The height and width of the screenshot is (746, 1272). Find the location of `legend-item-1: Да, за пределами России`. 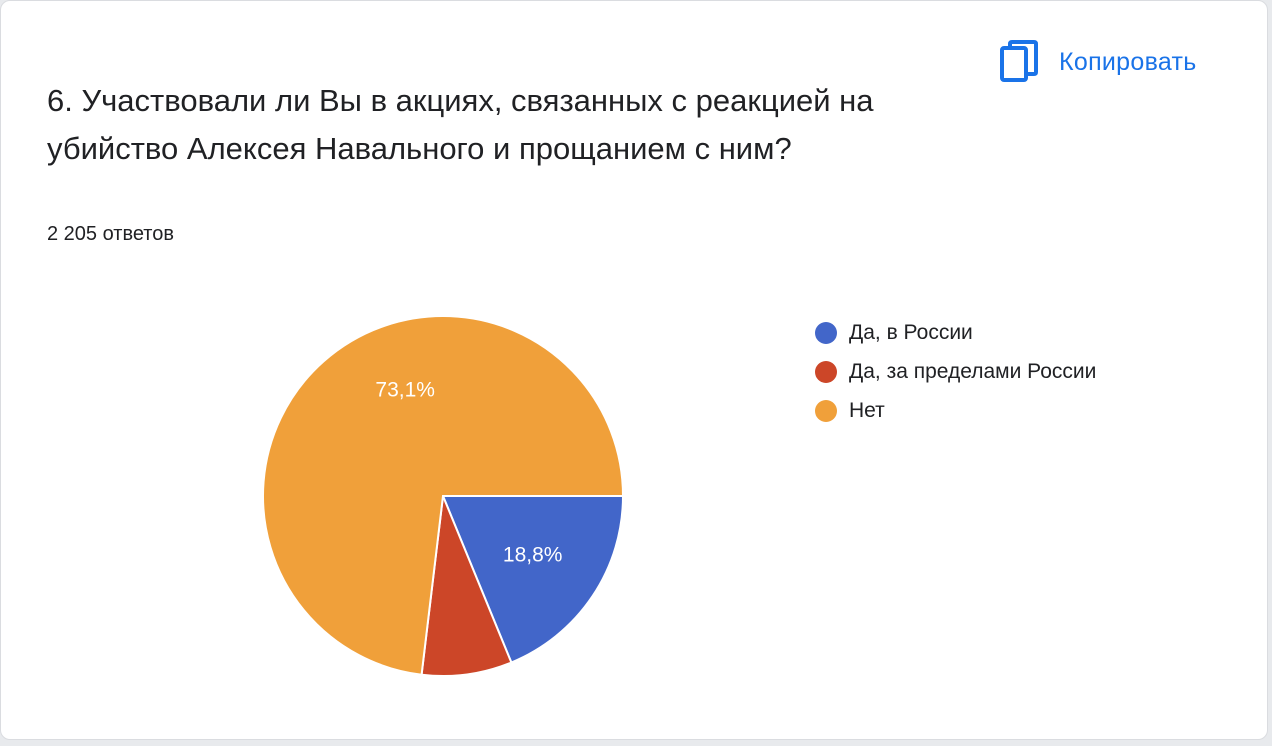

legend-item-1: Да, за пределами России is located at coordinates (955, 371).